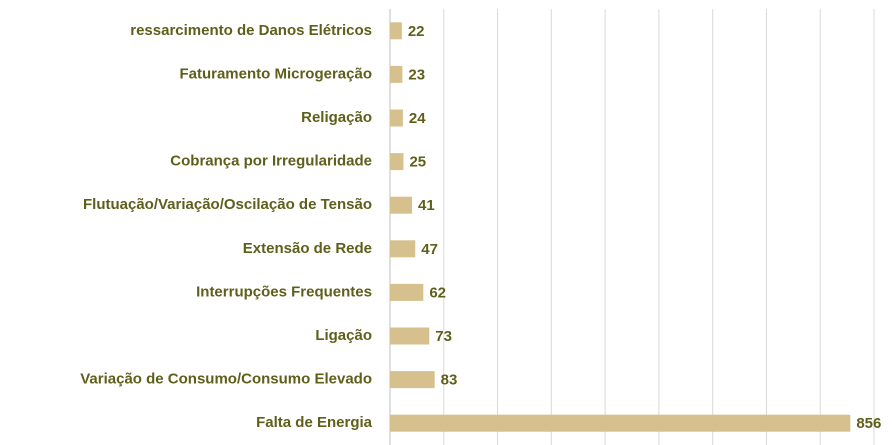 This screenshot has width=893, height=445. What do you see at coordinates (417, 162) in the screenshot?
I see `value-label: 25` at bounding box center [417, 162].